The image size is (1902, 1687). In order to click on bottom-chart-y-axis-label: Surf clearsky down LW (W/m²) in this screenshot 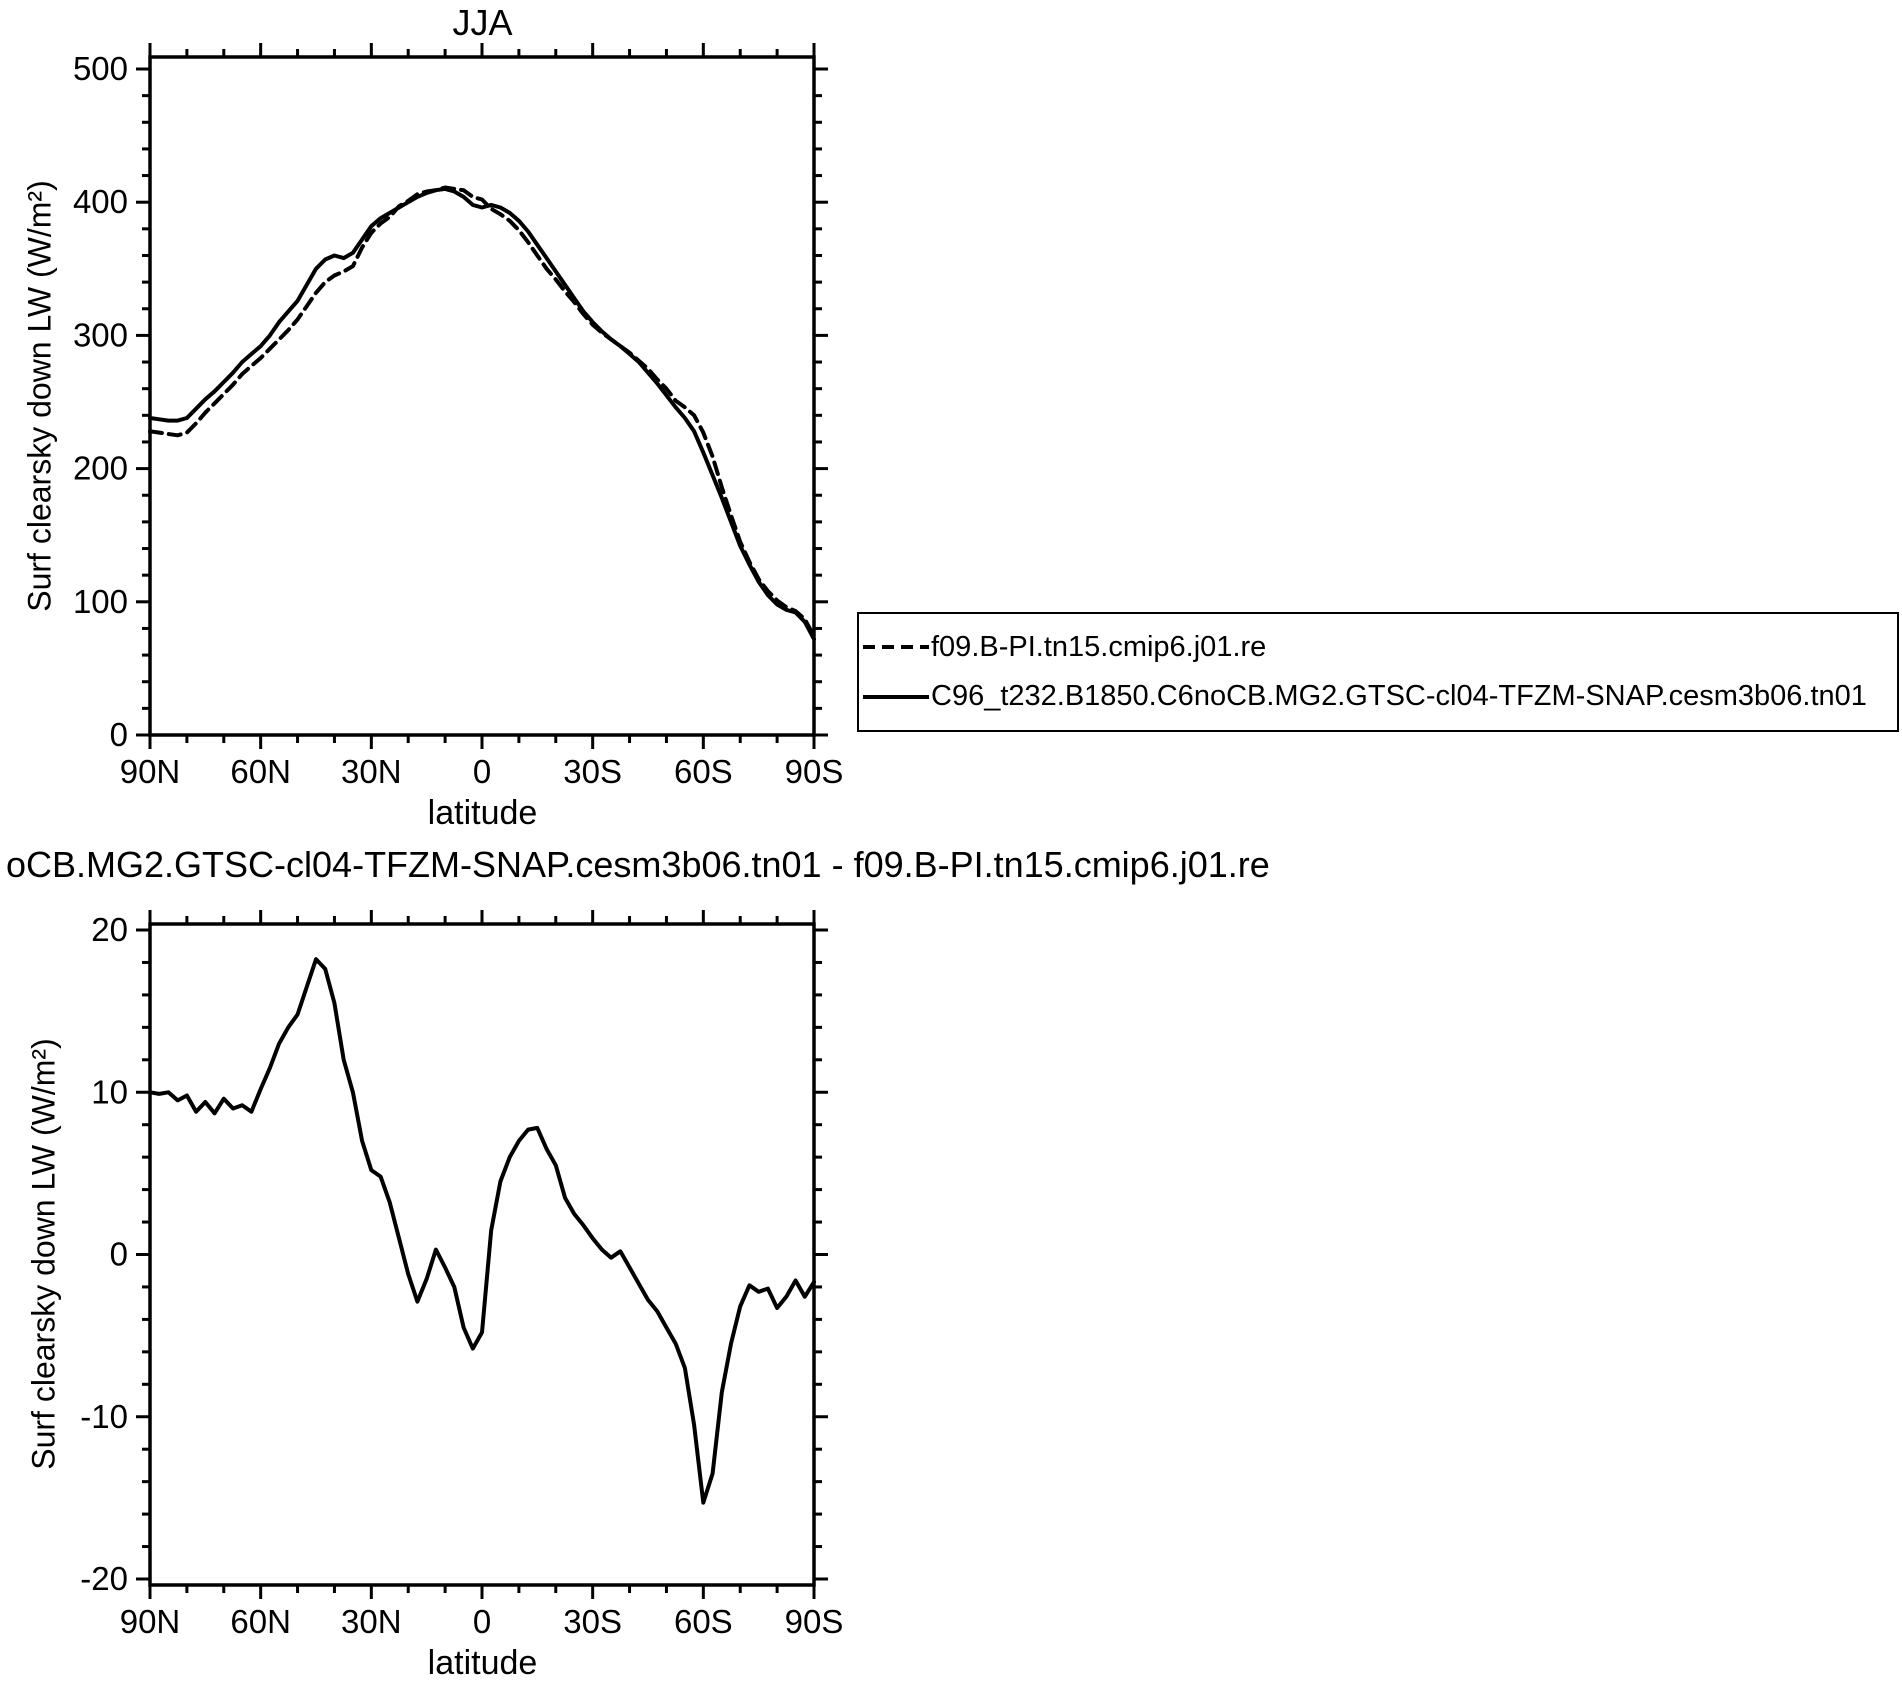, I will do `click(43, 1254)`.